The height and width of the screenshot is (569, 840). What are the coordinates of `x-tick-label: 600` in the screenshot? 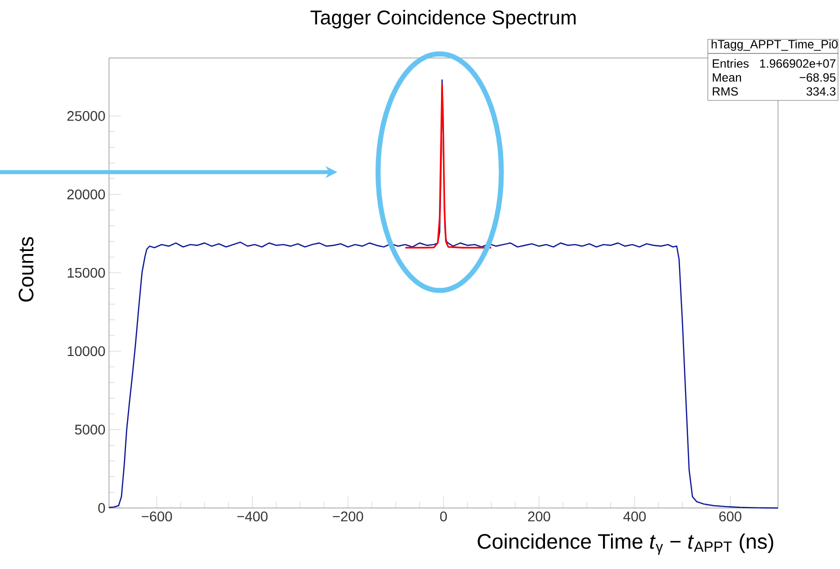 It's located at (730, 516).